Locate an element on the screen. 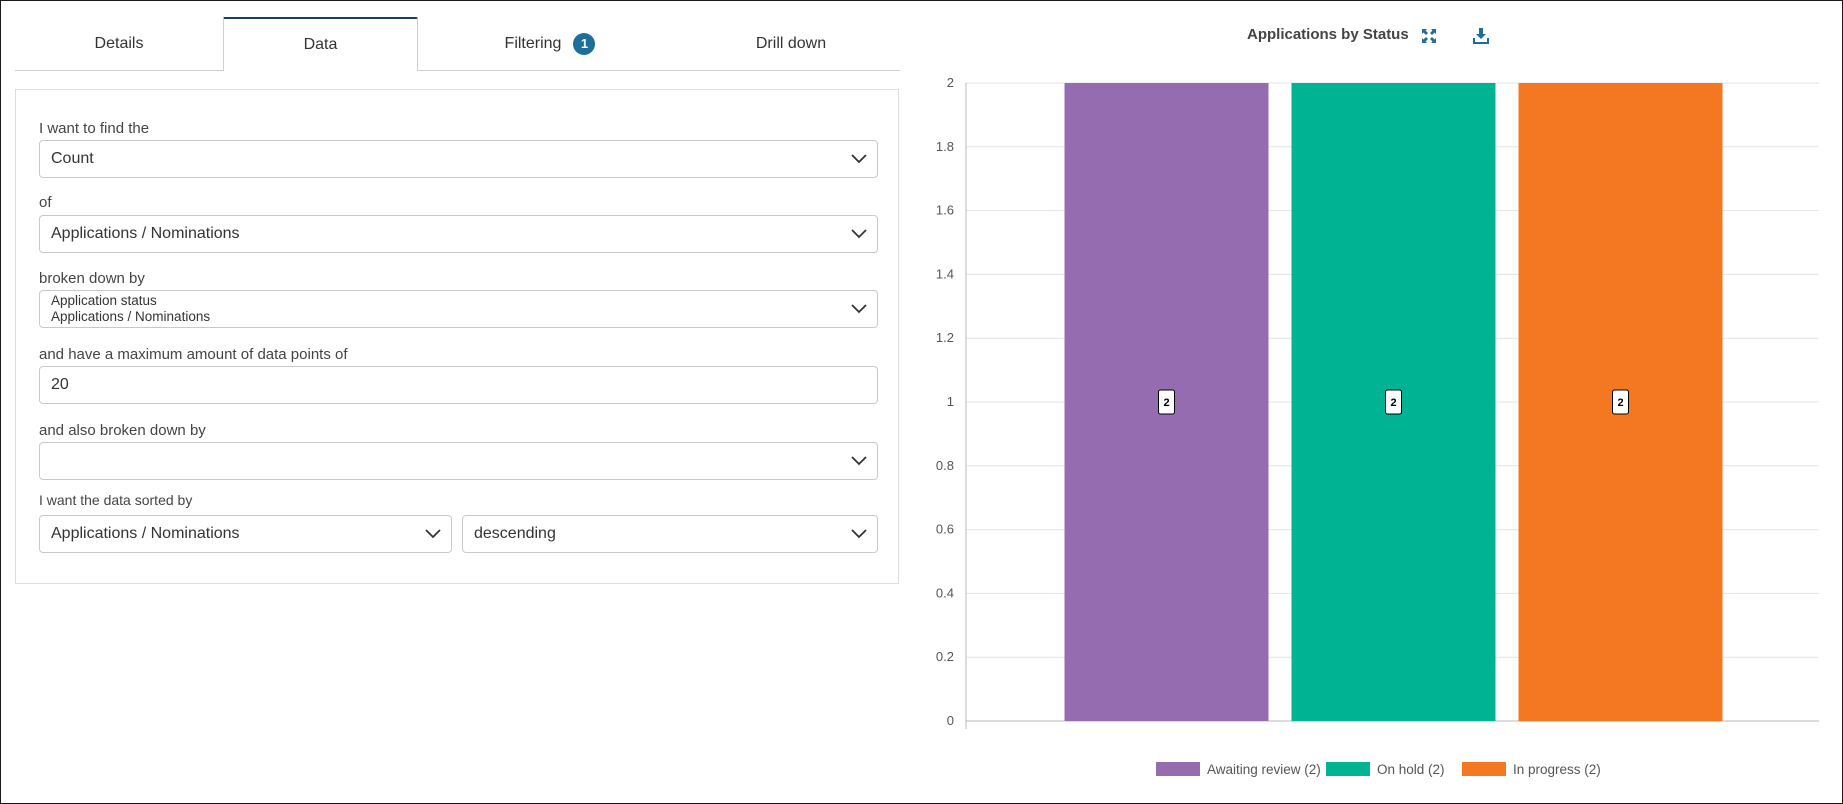 The width and height of the screenshot is (1843, 804). tab-details: Details is located at coordinates (119, 44).